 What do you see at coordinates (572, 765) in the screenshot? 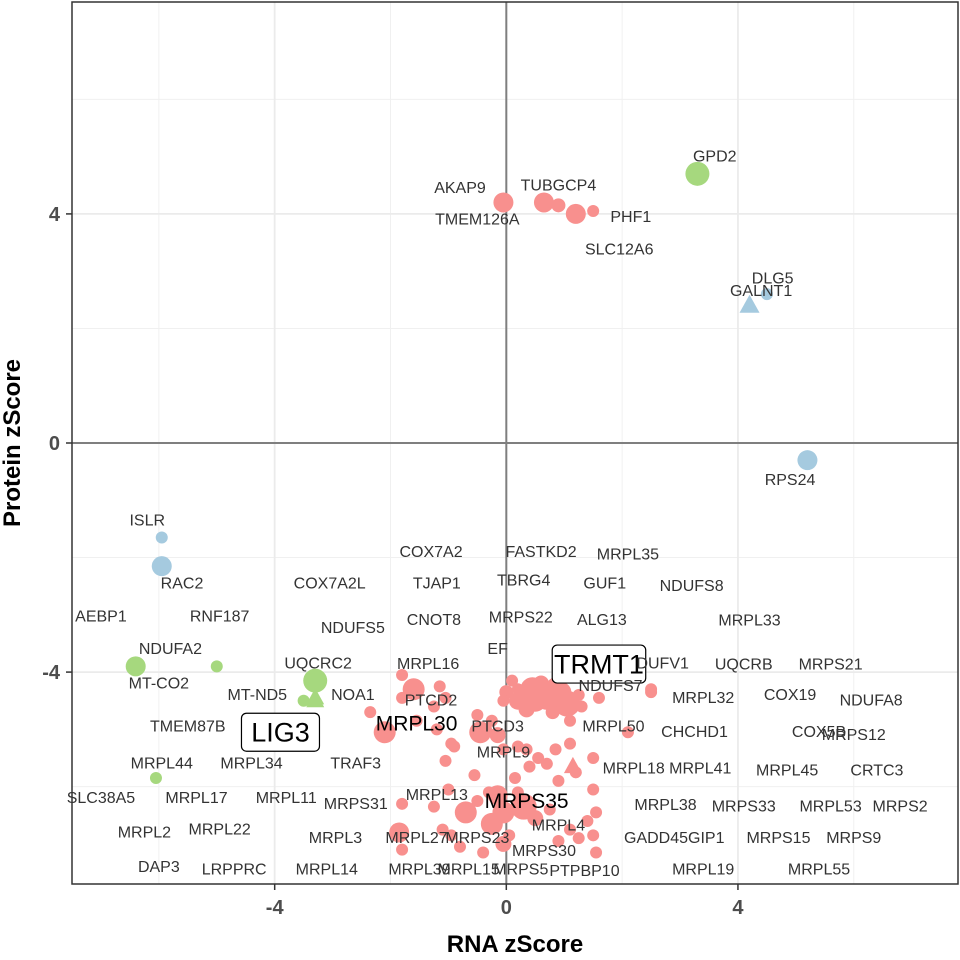
I see `data-point-triangle` at bounding box center [572, 765].